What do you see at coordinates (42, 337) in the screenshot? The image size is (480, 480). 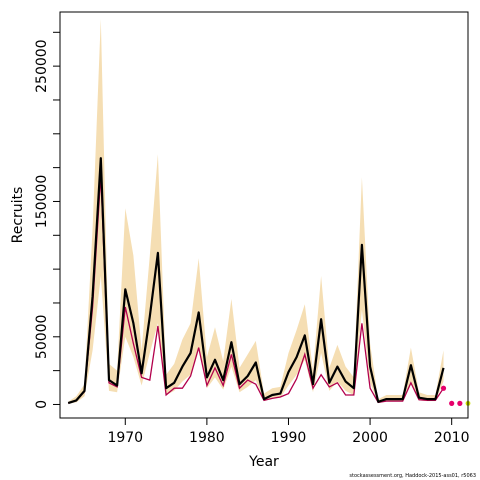 I see `y-tick-label: 50000` at bounding box center [42, 337].